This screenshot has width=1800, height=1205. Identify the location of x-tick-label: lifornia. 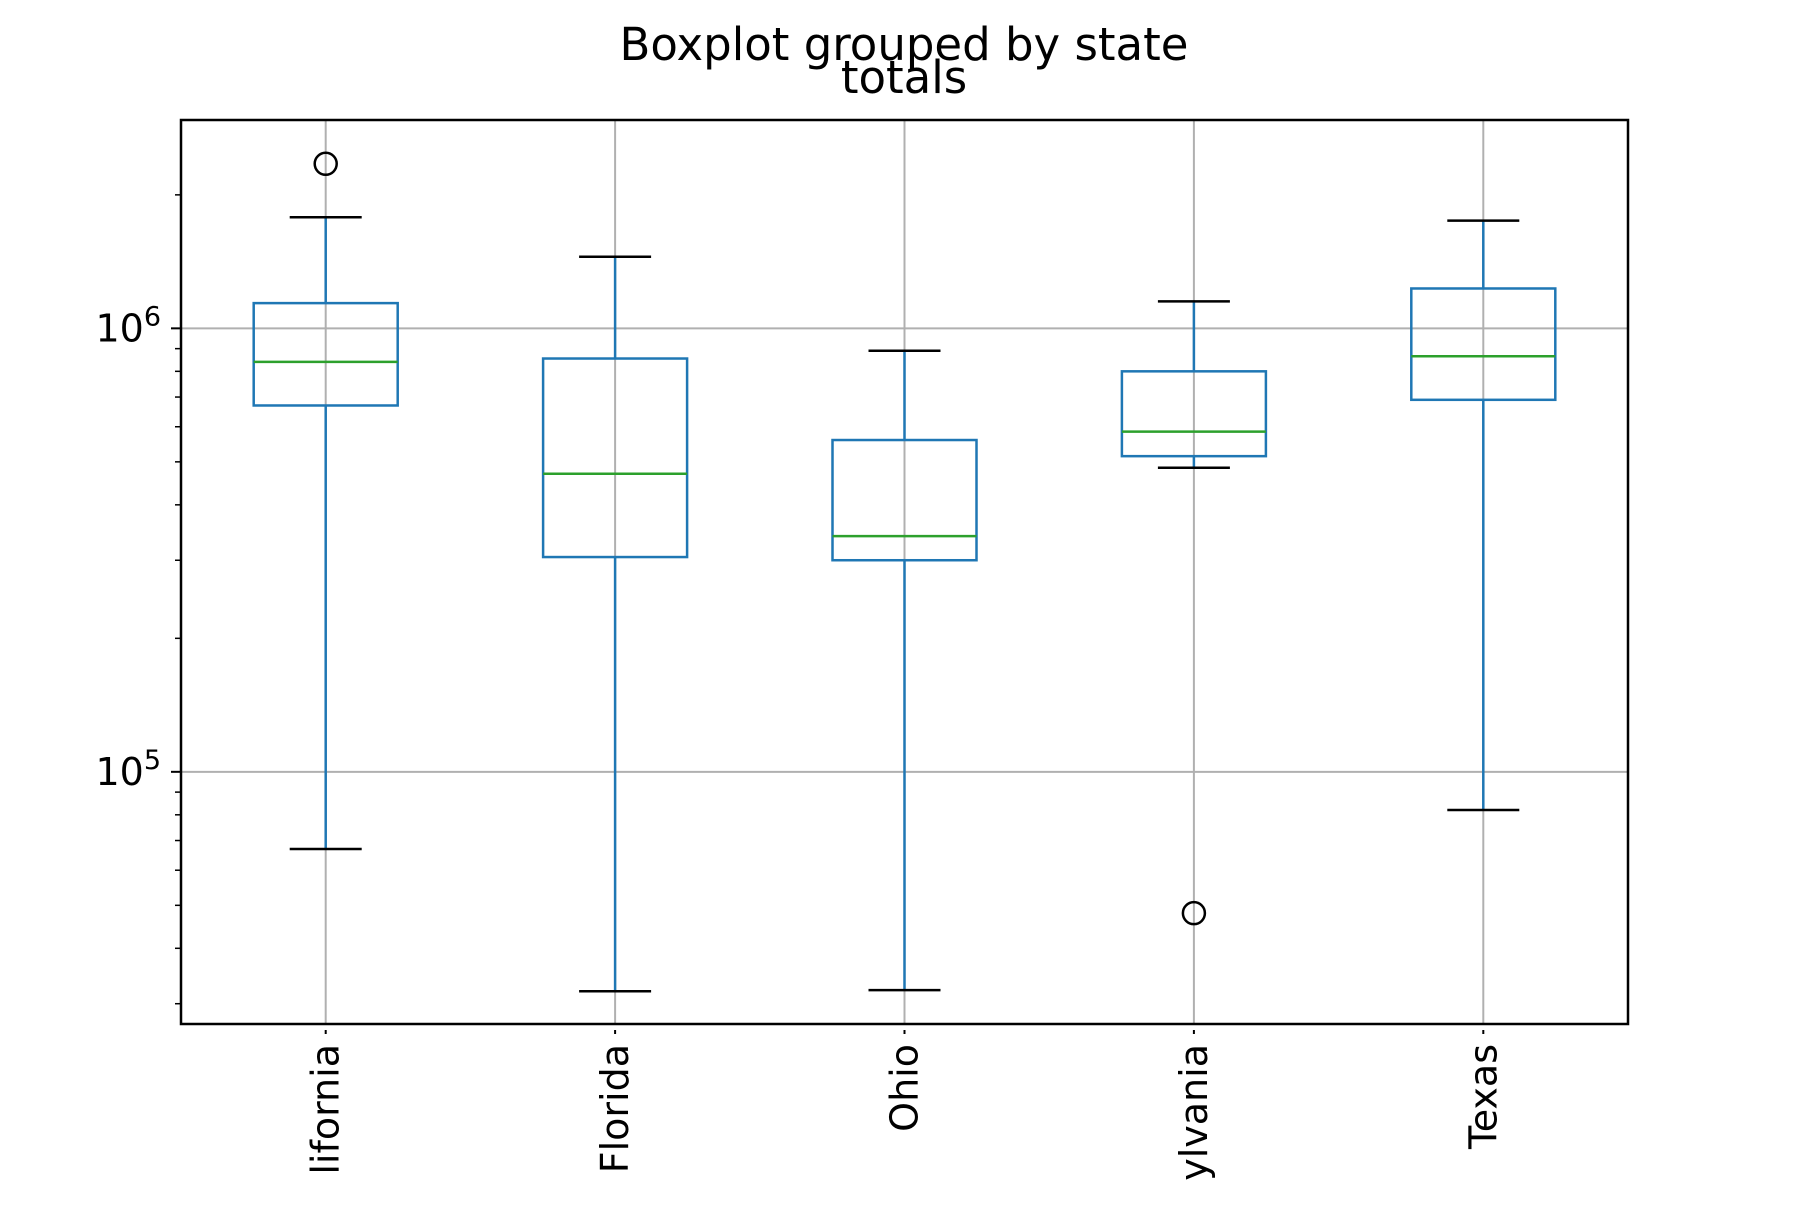
(326, 1109).